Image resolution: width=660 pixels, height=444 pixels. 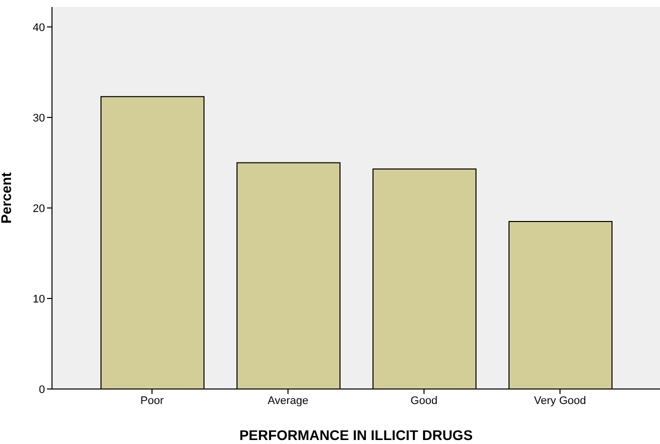 What do you see at coordinates (38, 118) in the screenshot?
I see `y-tick-label: 30` at bounding box center [38, 118].